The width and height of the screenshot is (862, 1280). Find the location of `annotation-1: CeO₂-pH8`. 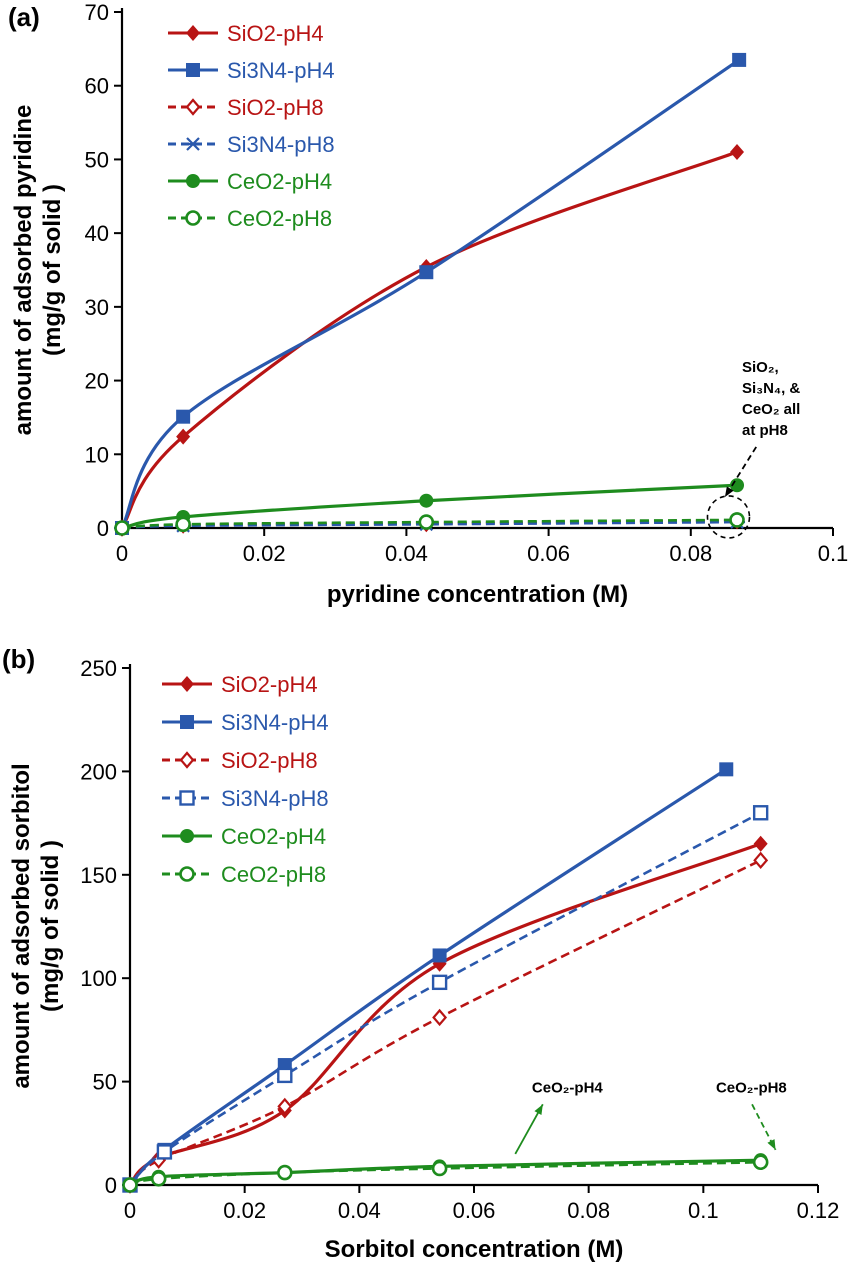

annotation-1: CeO₂-pH8 is located at coordinates (751, 1115).